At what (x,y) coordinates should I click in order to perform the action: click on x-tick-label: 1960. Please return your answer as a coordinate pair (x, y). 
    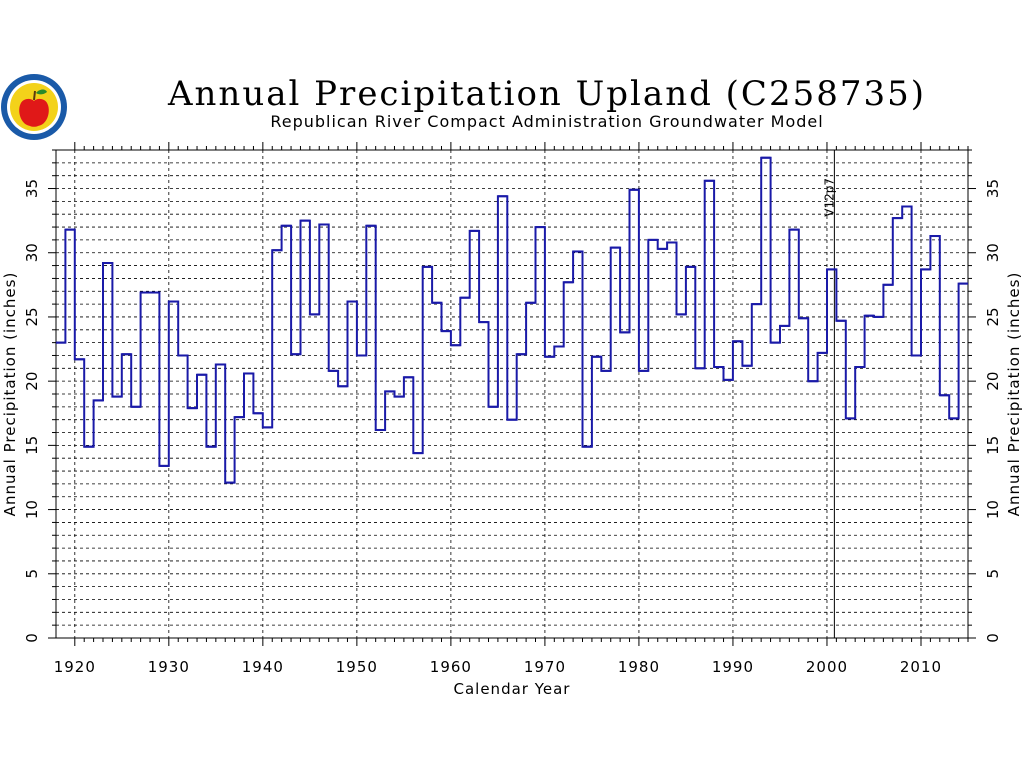
    Looking at the image, I should click on (451, 667).